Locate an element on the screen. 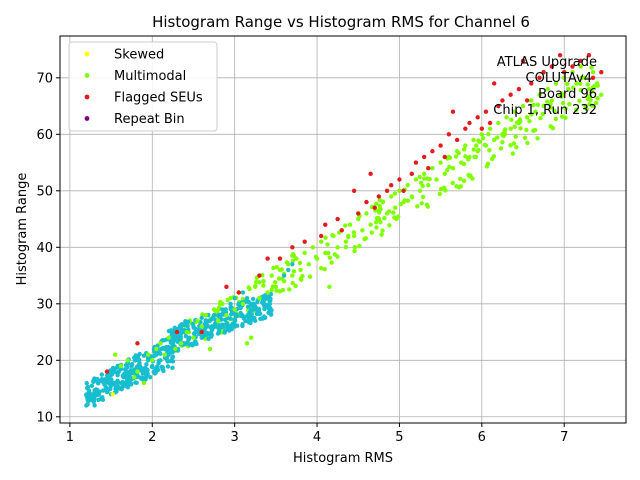 Image resolution: width=640 pixels, height=480 pixels. y-tick-label: 30 is located at coordinates (44, 304).